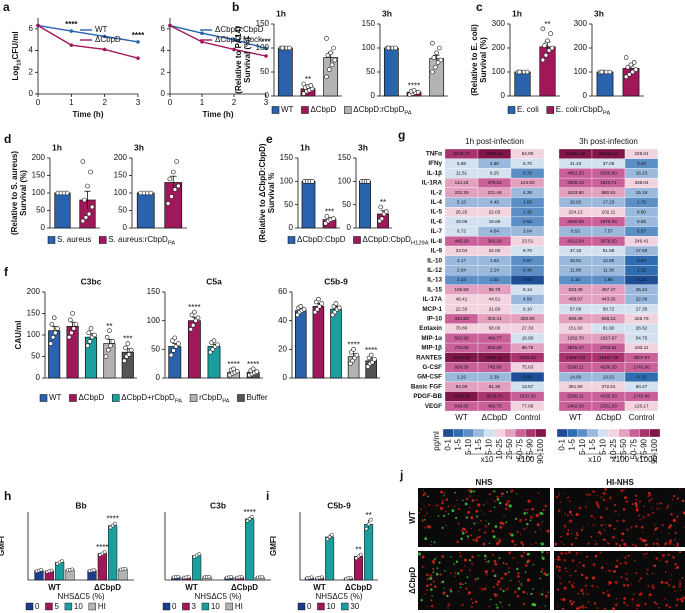 The height and width of the screenshot is (613, 685). I want to click on legend-label-part: ΔCbpD+rCbpD, so click(148, 397).